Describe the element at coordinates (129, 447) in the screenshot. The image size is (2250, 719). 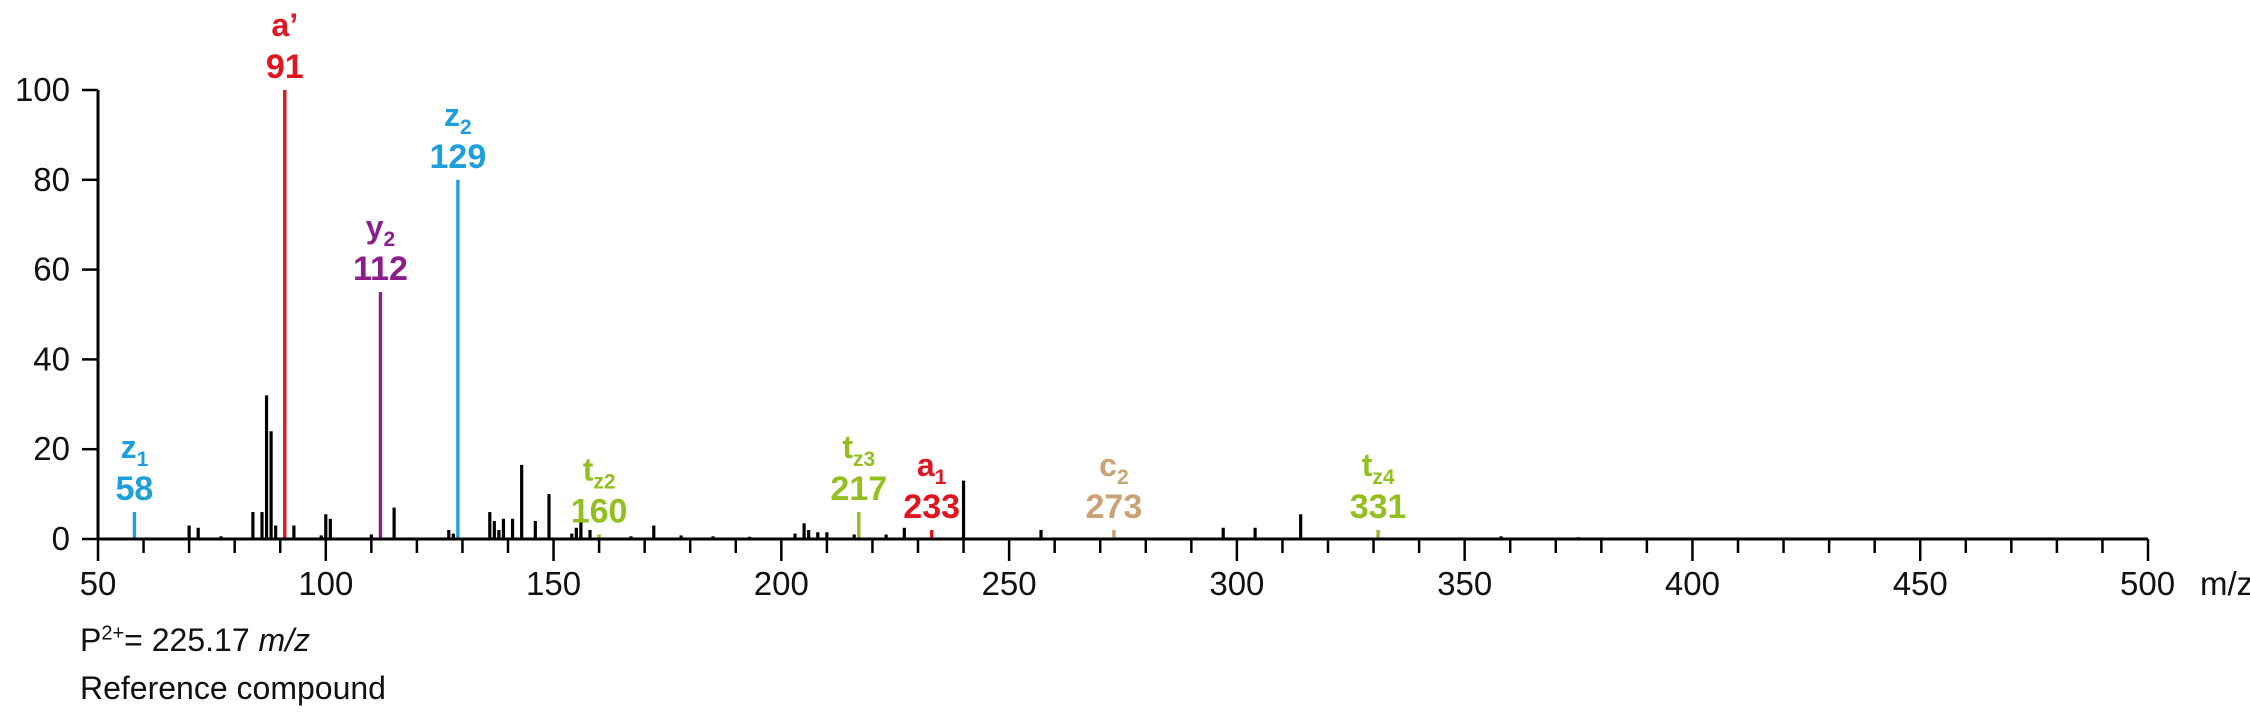
I see `ion-type-58: z` at that location.